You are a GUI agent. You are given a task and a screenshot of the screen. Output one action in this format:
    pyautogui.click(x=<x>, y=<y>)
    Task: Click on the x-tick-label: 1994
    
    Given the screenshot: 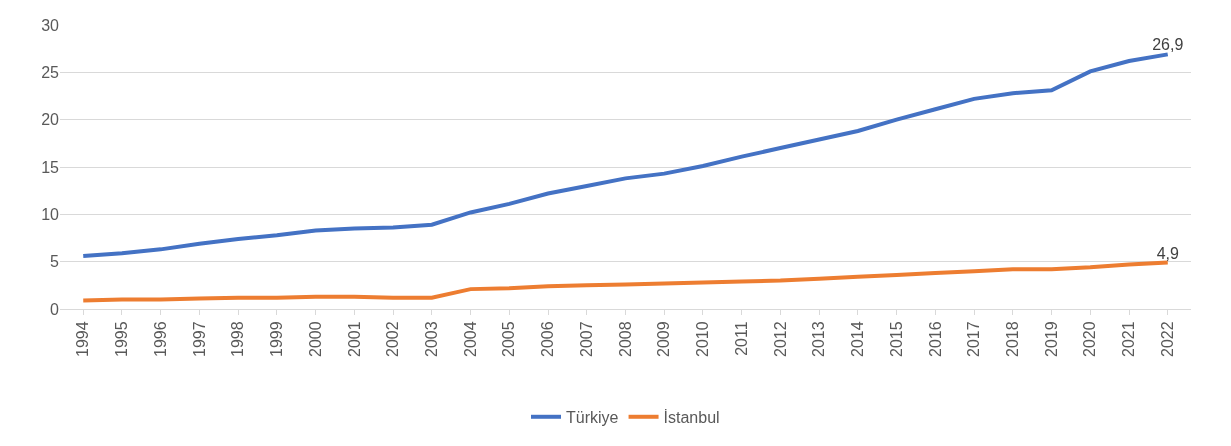 What is the action you would take?
    pyautogui.click(x=83, y=339)
    